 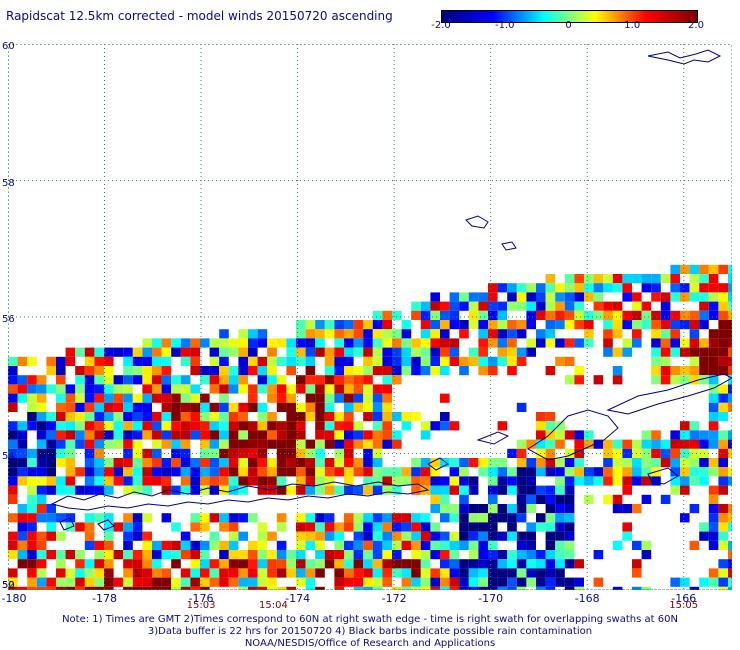 I want to click on longitude-label: -180, so click(x=14, y=598).